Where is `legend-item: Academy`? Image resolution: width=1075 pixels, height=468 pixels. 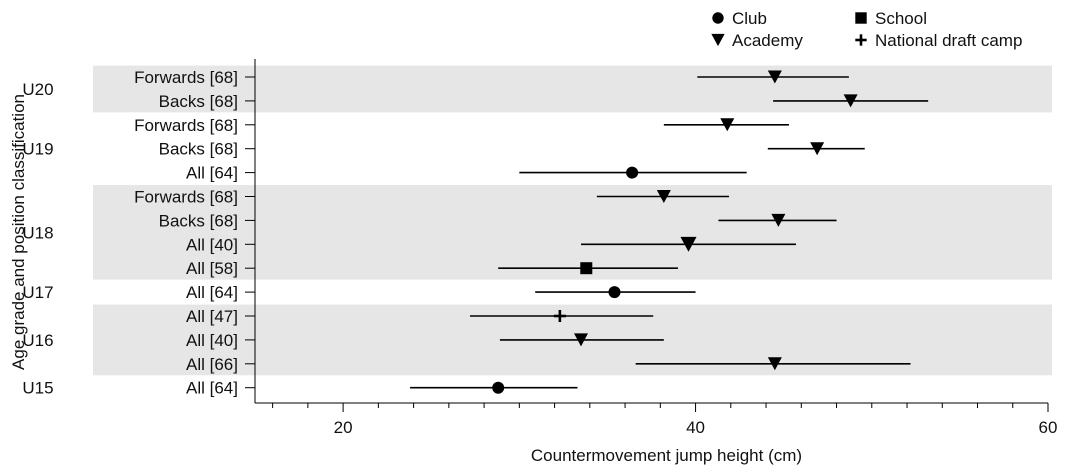
legend-item: Academy is located at coordinates (757, 40).